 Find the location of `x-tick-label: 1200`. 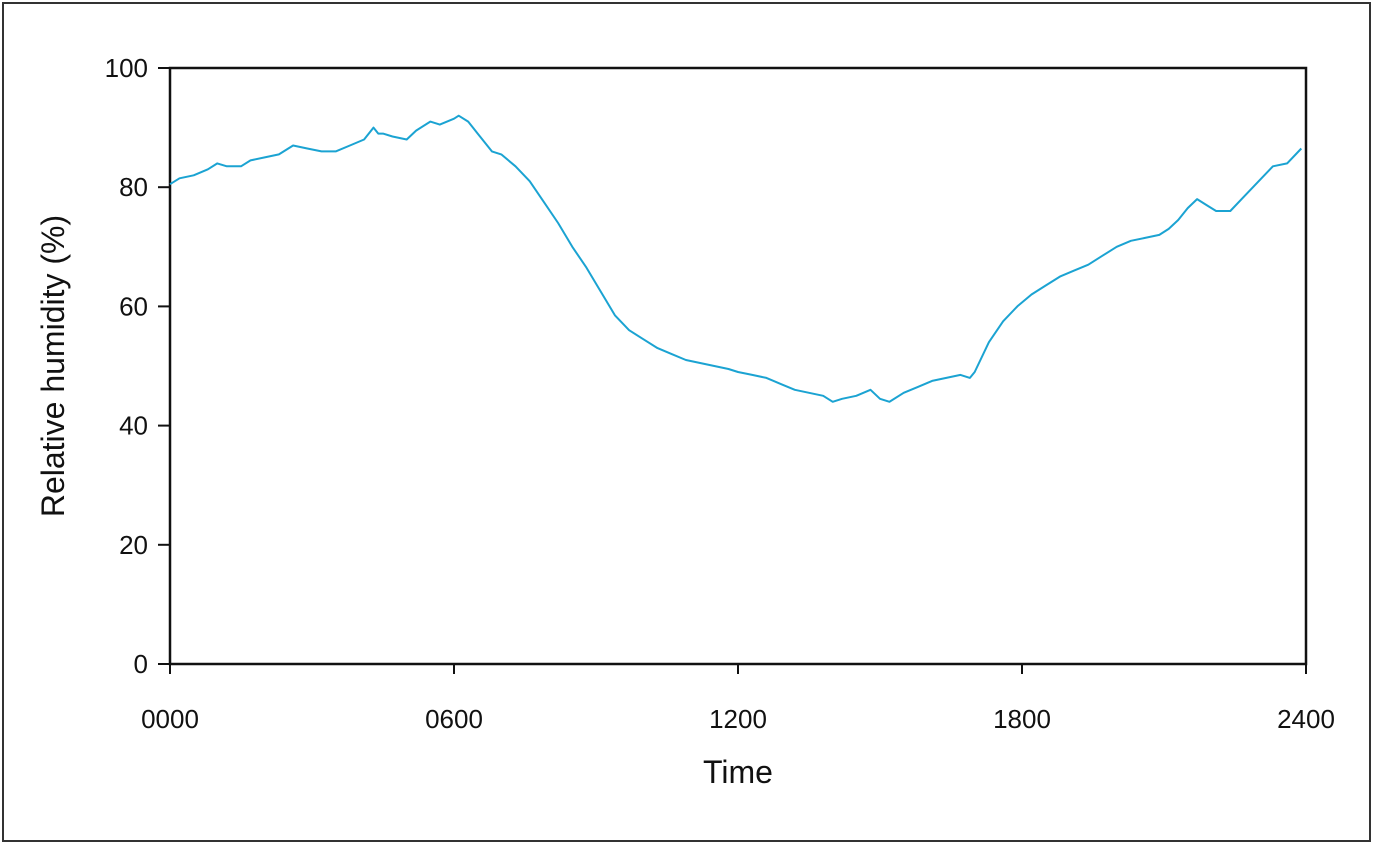

x-tick-label: 1200 is located at coordinates (738, 719).